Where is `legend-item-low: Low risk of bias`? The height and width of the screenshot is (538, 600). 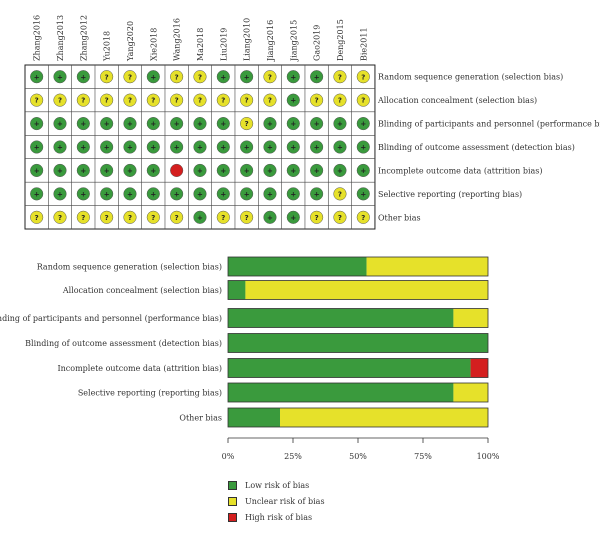
legend-item-low: Low risk of bias is located at coordinates (276, 485).